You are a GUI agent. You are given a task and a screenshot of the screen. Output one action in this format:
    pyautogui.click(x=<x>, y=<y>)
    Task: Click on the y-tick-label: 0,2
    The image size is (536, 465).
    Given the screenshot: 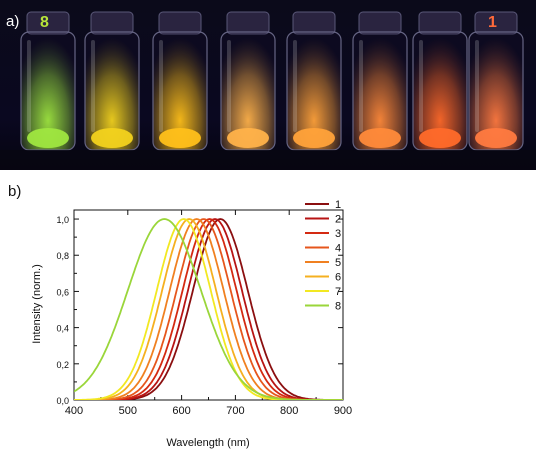 What is the action you would take?
    pyautogui.click(x=62, y=365)
    